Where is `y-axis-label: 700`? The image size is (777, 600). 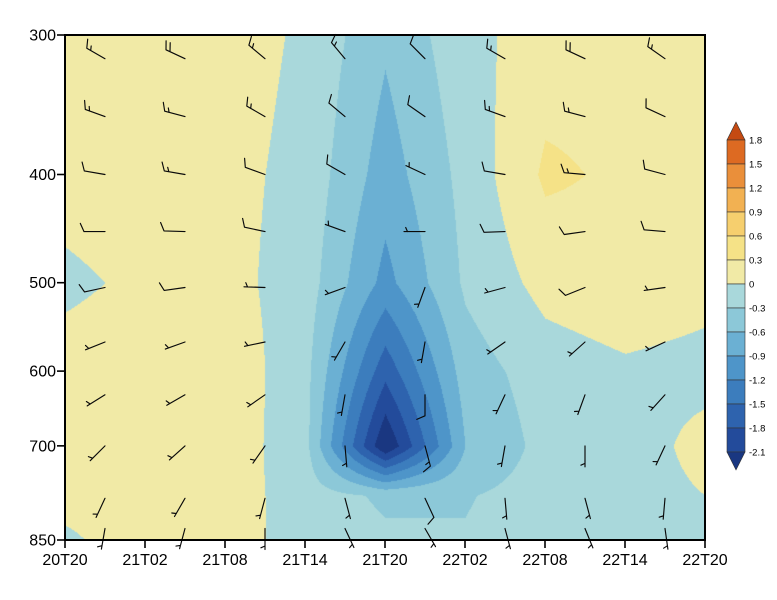 y-axis-label: 700 is located at coordinates (42, 446).